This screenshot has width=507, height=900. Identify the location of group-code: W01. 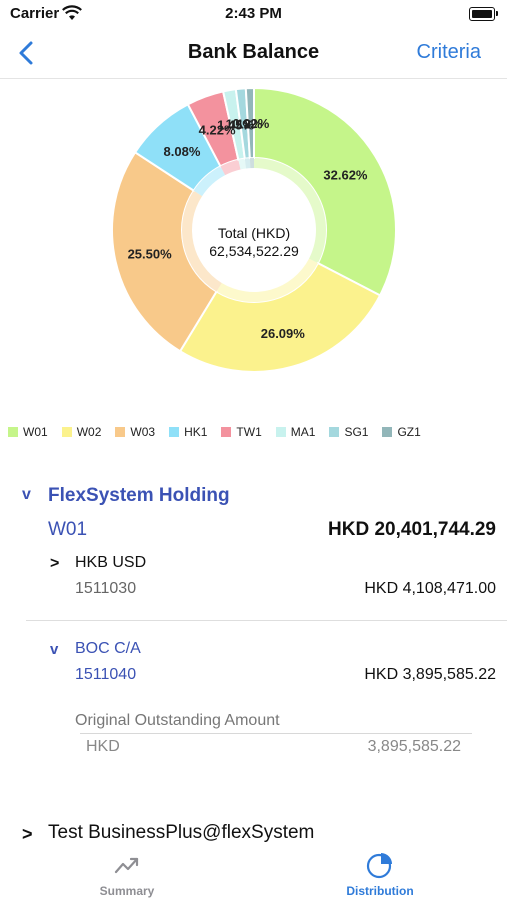
(68, 529).